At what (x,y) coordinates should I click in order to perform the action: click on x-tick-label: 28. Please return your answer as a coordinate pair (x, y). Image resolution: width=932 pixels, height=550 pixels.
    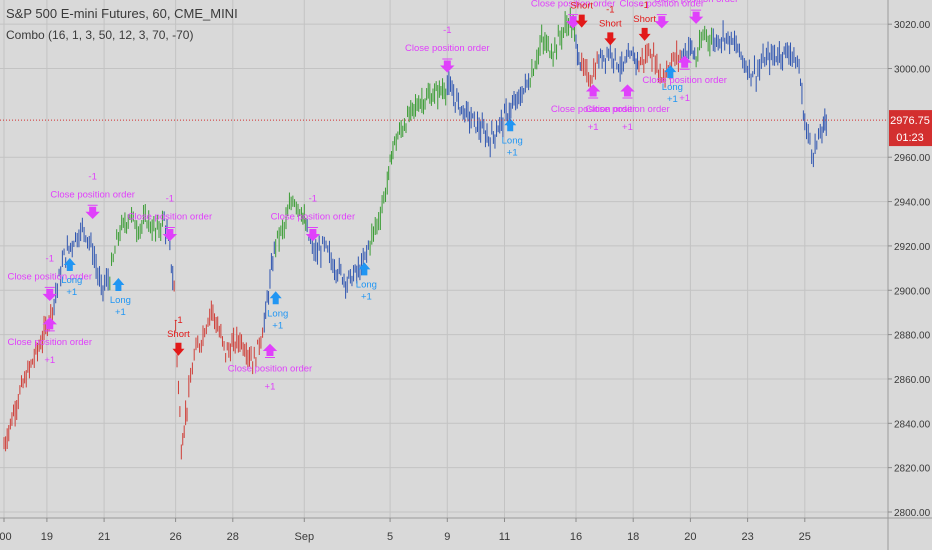
    Looking at the image, I should click on (233, 537).